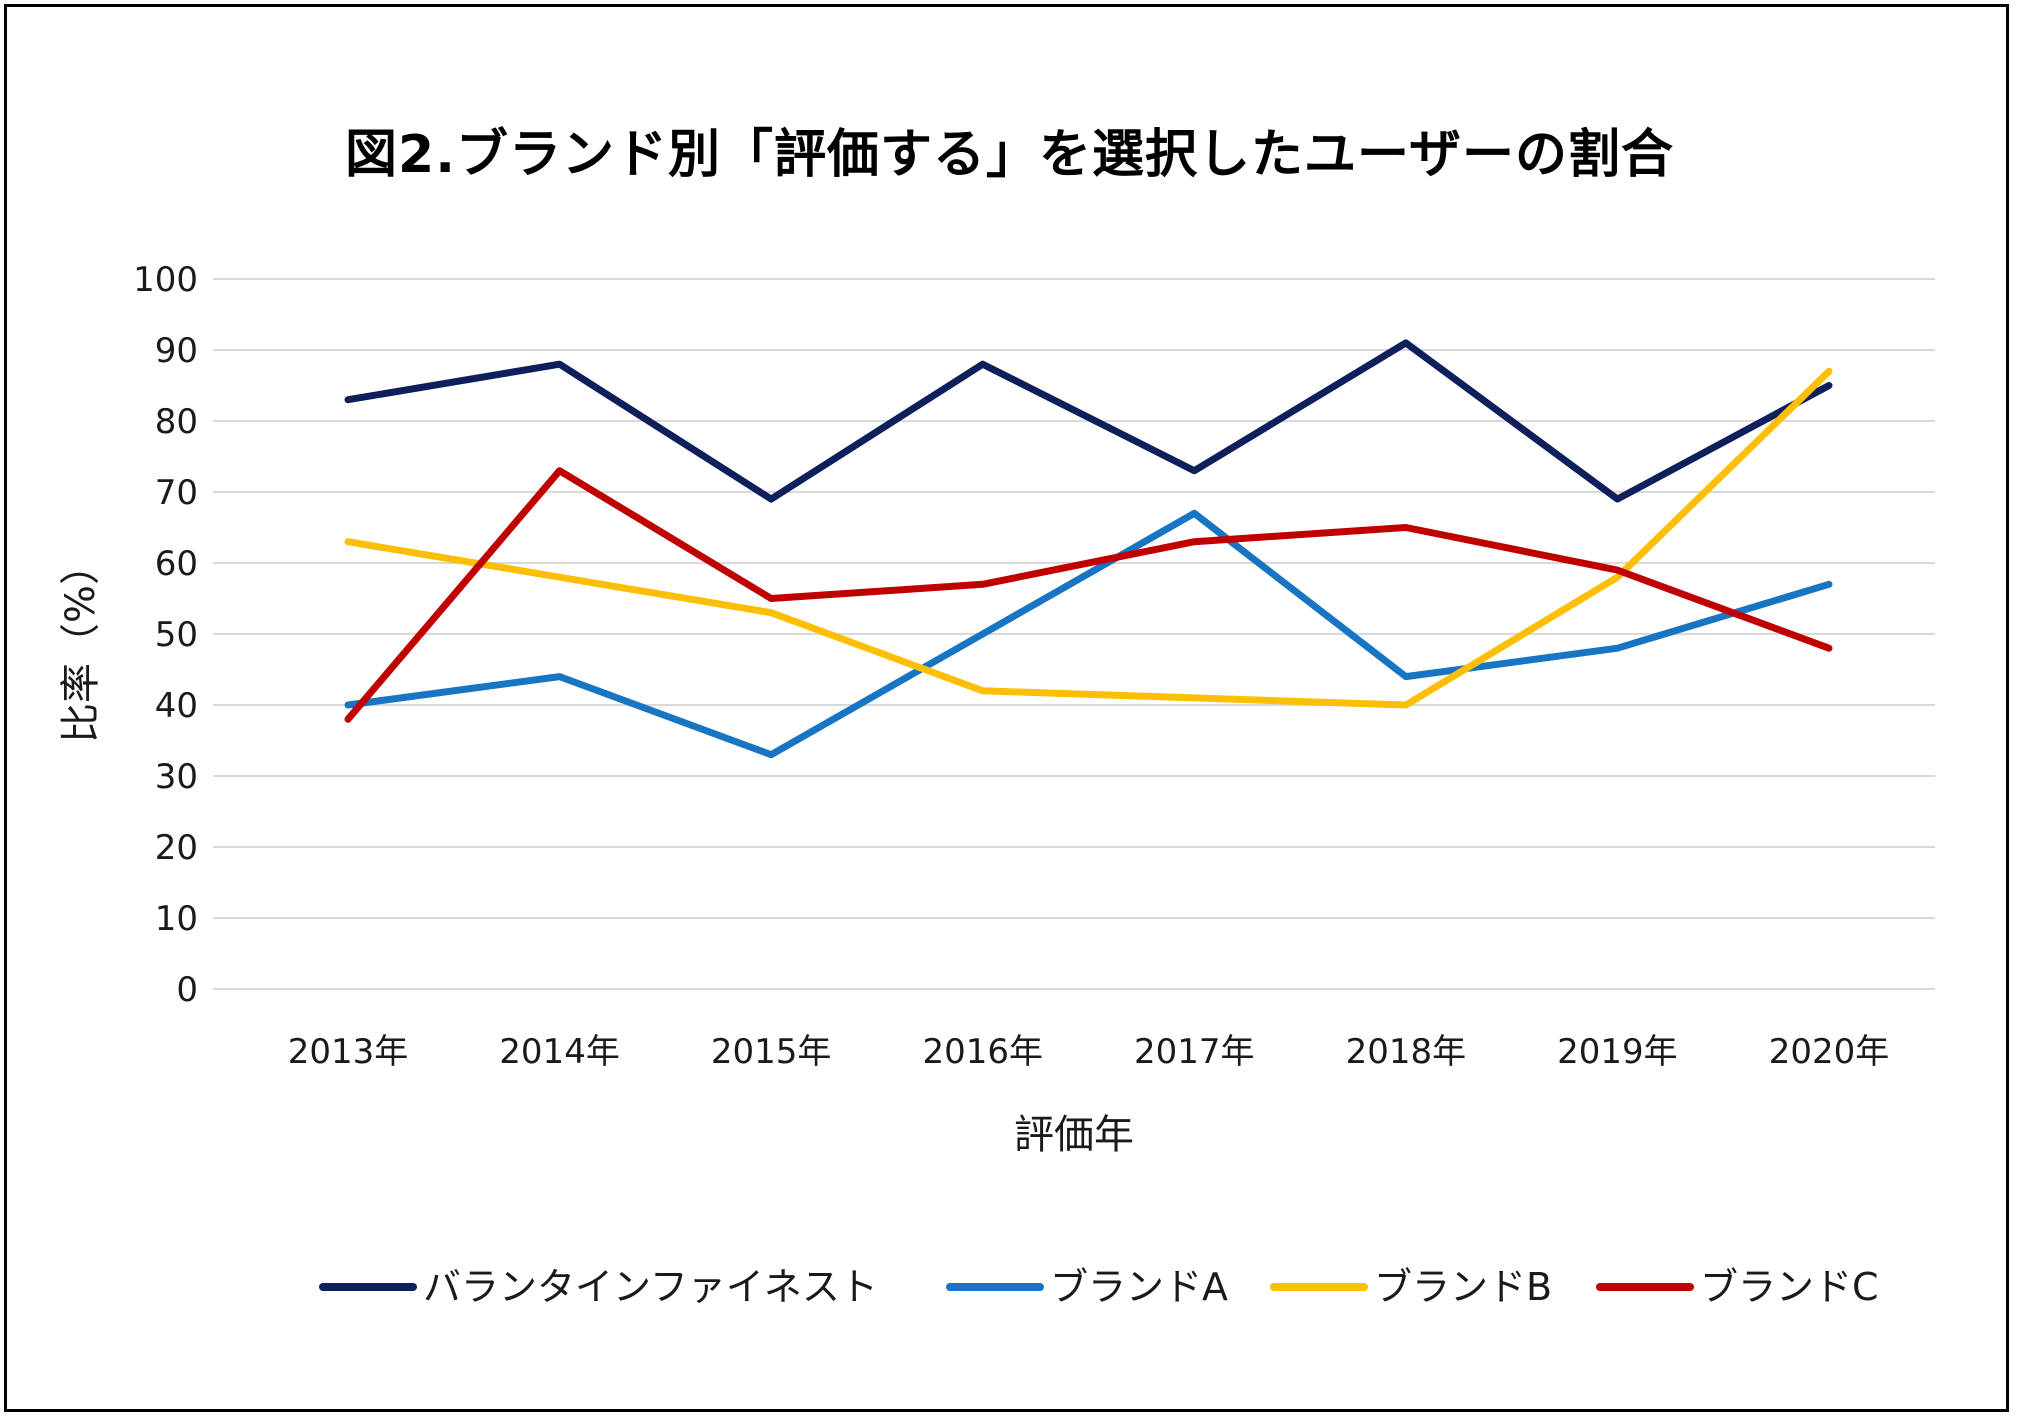  Describe the element at coordinates (176, 635) in the screenshot. I see `y-tick-label: 50` at that location.